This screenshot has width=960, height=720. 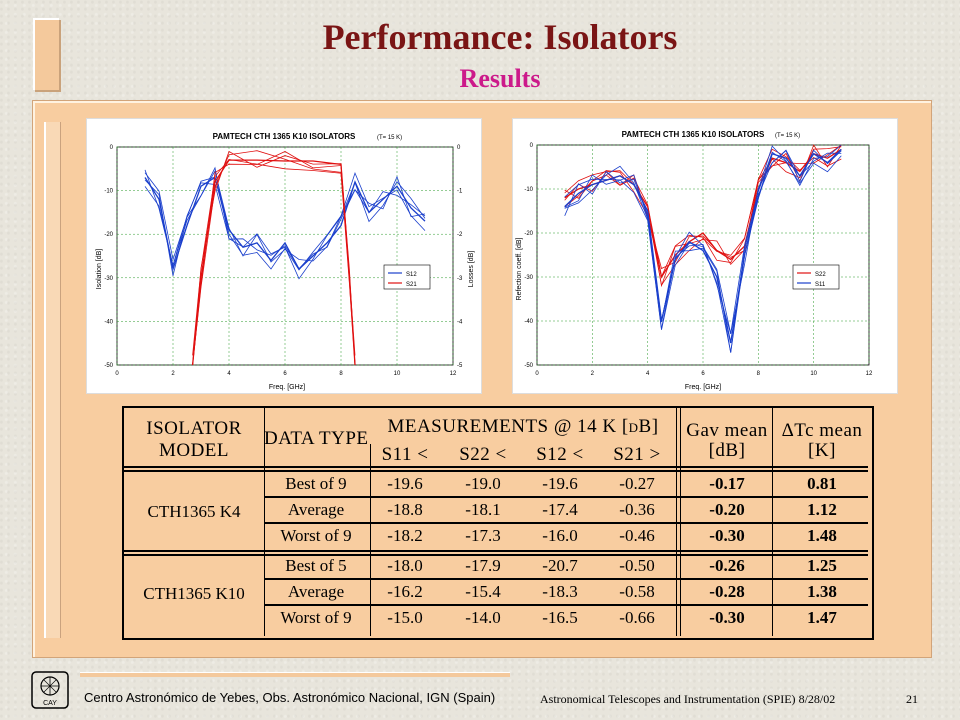 What do you see at coordinates (194, 511) in the screenshot?
I see `model-name: CTH1365 K4` at bounding box center [194, 511].